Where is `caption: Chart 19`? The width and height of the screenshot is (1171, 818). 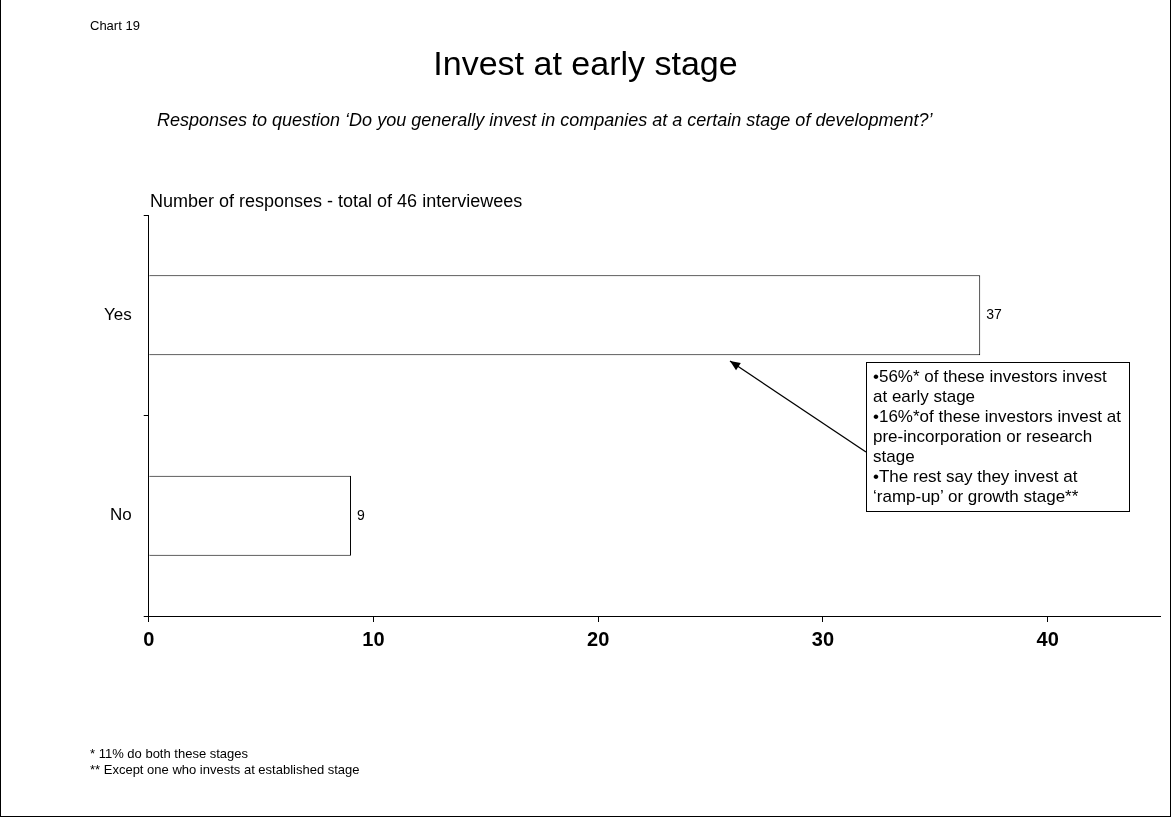
caption: Chart 19 is located at coordinates (115, 25).